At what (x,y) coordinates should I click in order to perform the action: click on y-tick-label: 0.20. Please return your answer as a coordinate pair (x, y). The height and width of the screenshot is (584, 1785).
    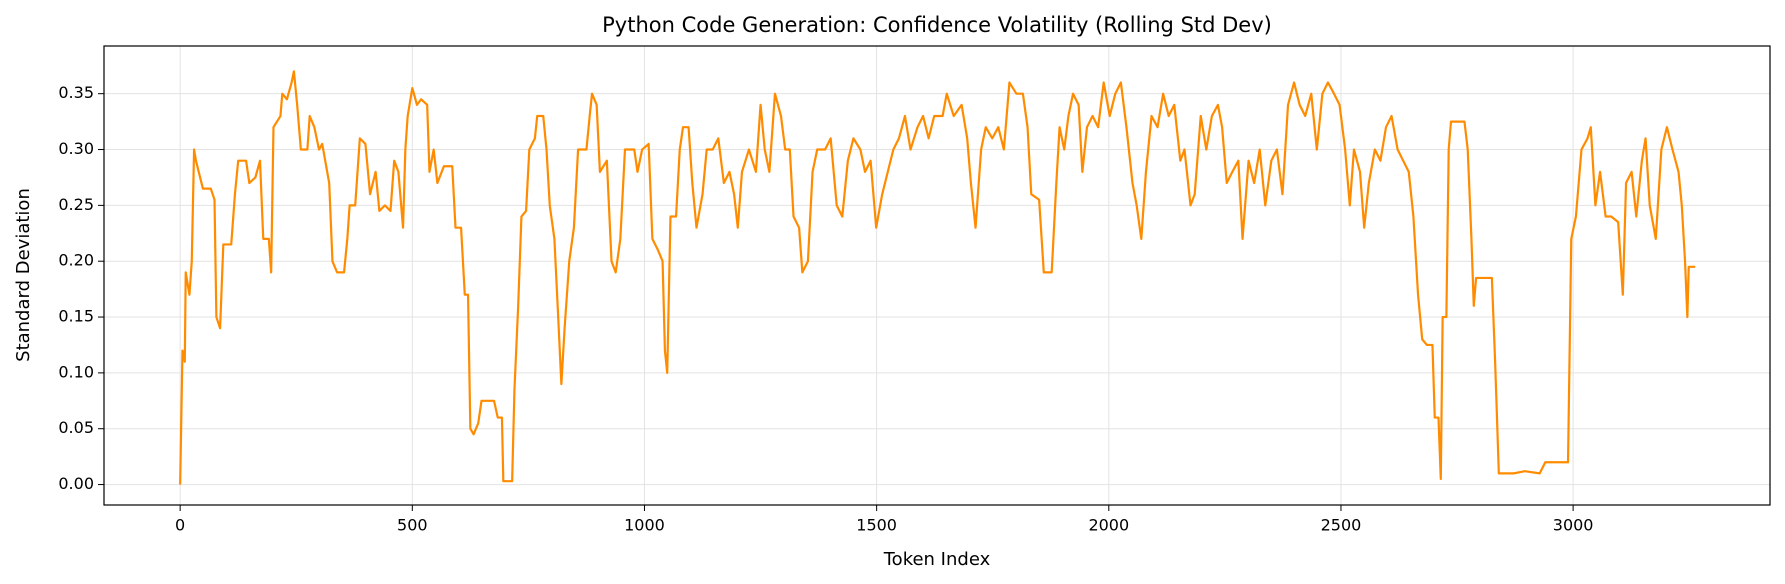
    Looking at the image, I should click on (76, 260).